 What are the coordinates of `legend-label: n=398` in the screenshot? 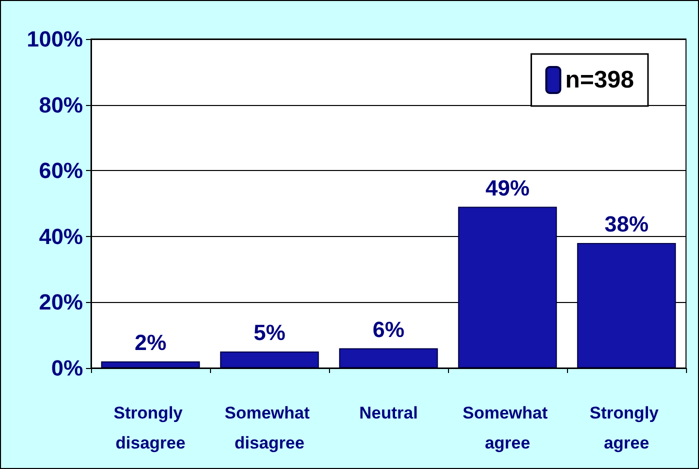 It's located at (599, 80).